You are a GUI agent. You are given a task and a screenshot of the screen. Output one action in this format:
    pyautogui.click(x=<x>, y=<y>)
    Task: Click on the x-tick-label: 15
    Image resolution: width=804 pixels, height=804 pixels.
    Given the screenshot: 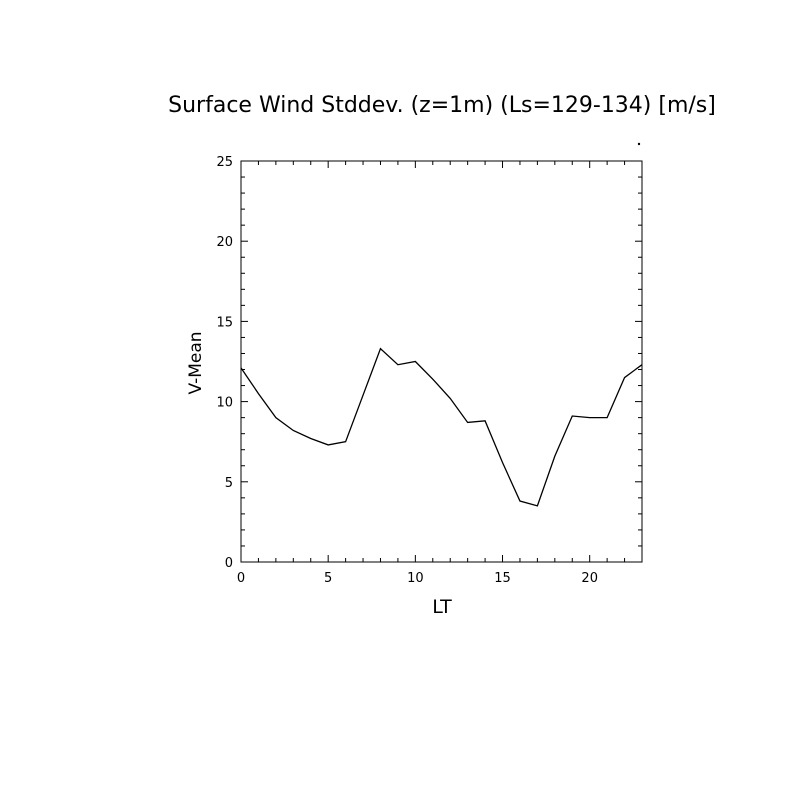 What is the action you would take?
    pyautogui.click(x=502, y=578)
    